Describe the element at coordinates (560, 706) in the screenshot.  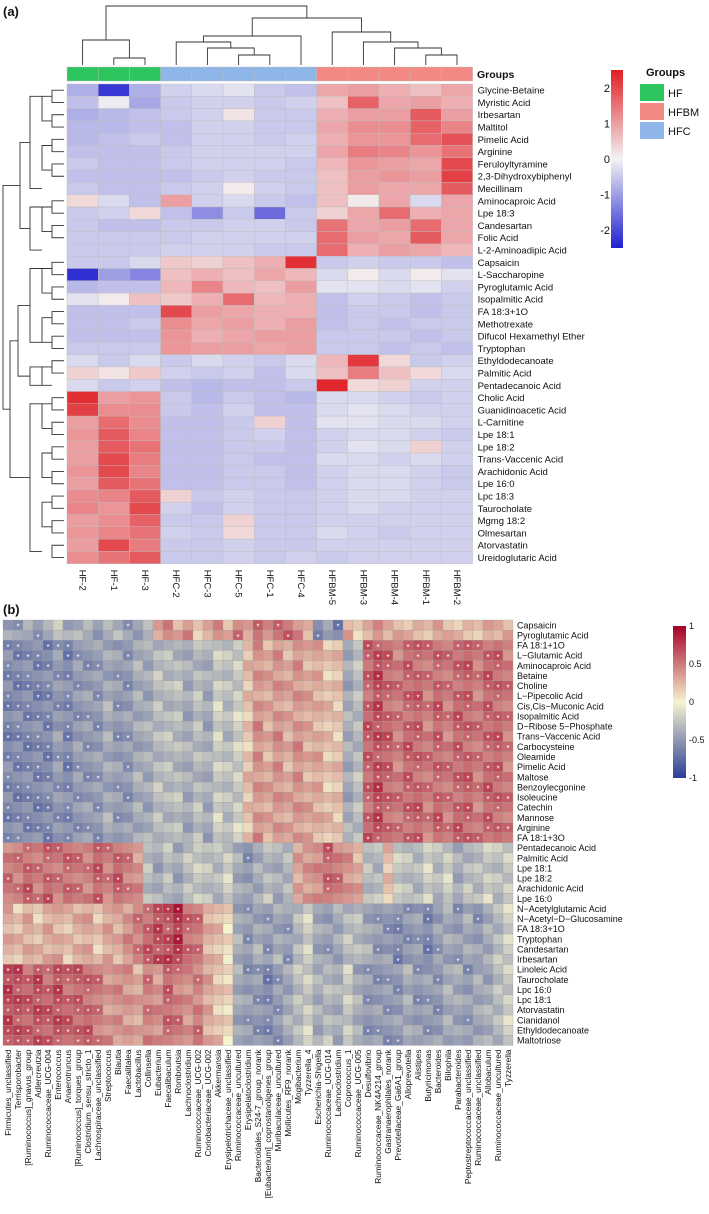
I see `row-label: Cis,Cis−Muconic Acid` at that location.